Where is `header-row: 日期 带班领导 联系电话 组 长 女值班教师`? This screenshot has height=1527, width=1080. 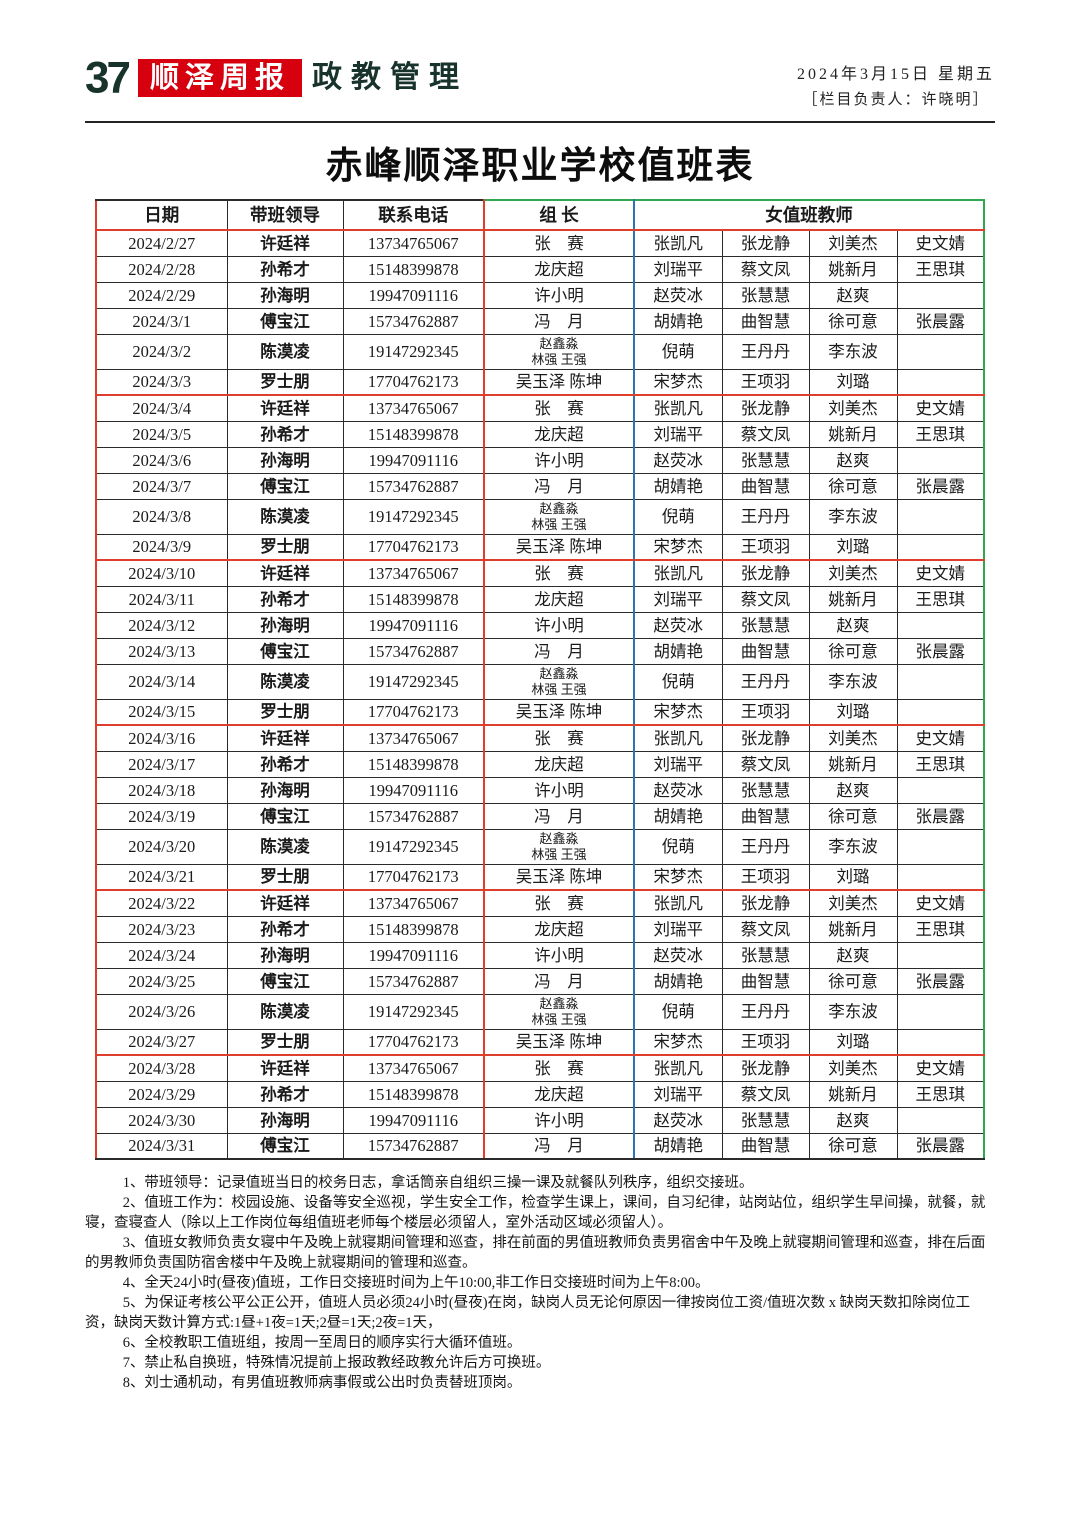
header-row: 日期 带班领导 联系电话 组 长 女值班教师 is located at coordinates (540, 215).